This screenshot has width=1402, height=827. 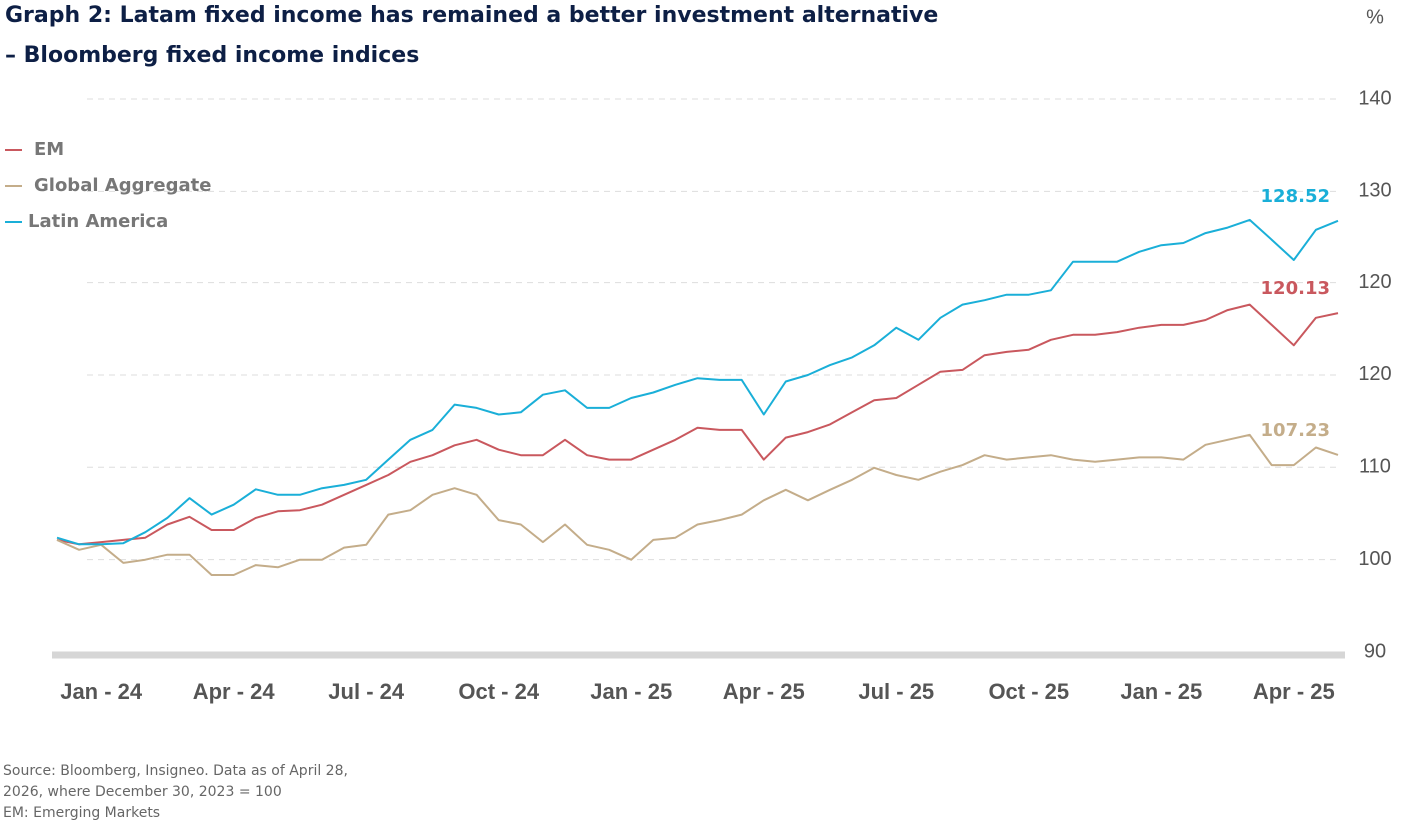 I want to click on source-note: 2026, where December 30, 2023 = 100, so click(x=142, y=792).